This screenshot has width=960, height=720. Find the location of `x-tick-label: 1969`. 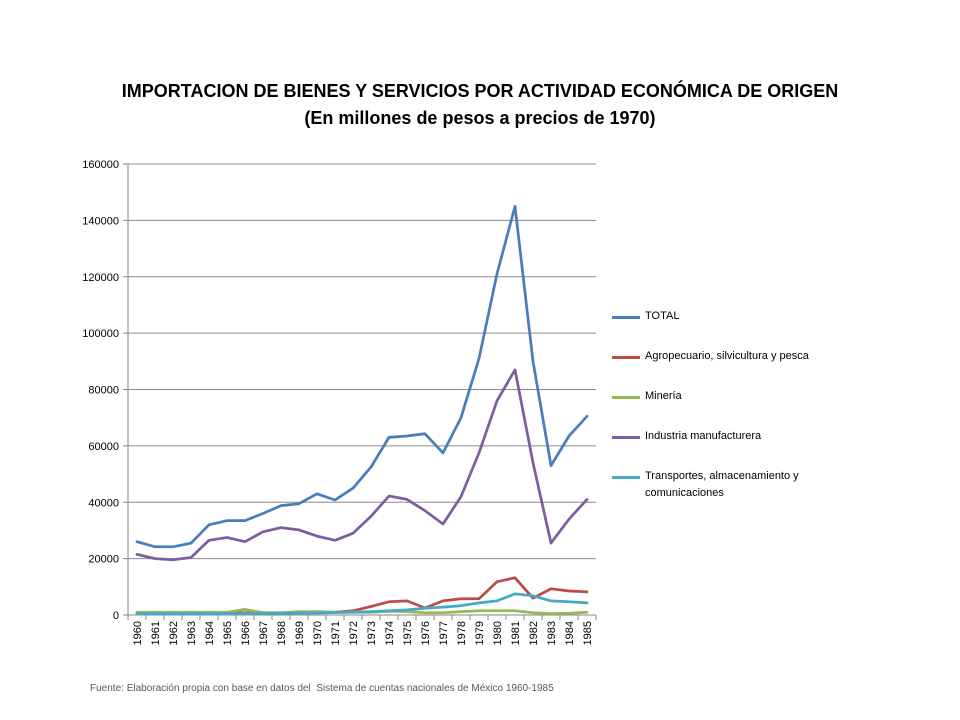

x-tick-label: 1969 is located at coordinates (300, 633).